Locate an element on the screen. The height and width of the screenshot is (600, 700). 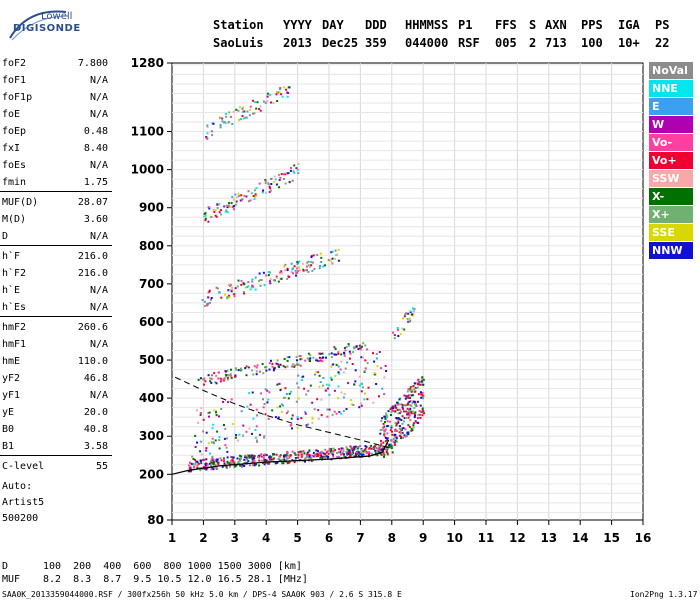
y-tick-label: 80 is located at coordinates (155, 520).